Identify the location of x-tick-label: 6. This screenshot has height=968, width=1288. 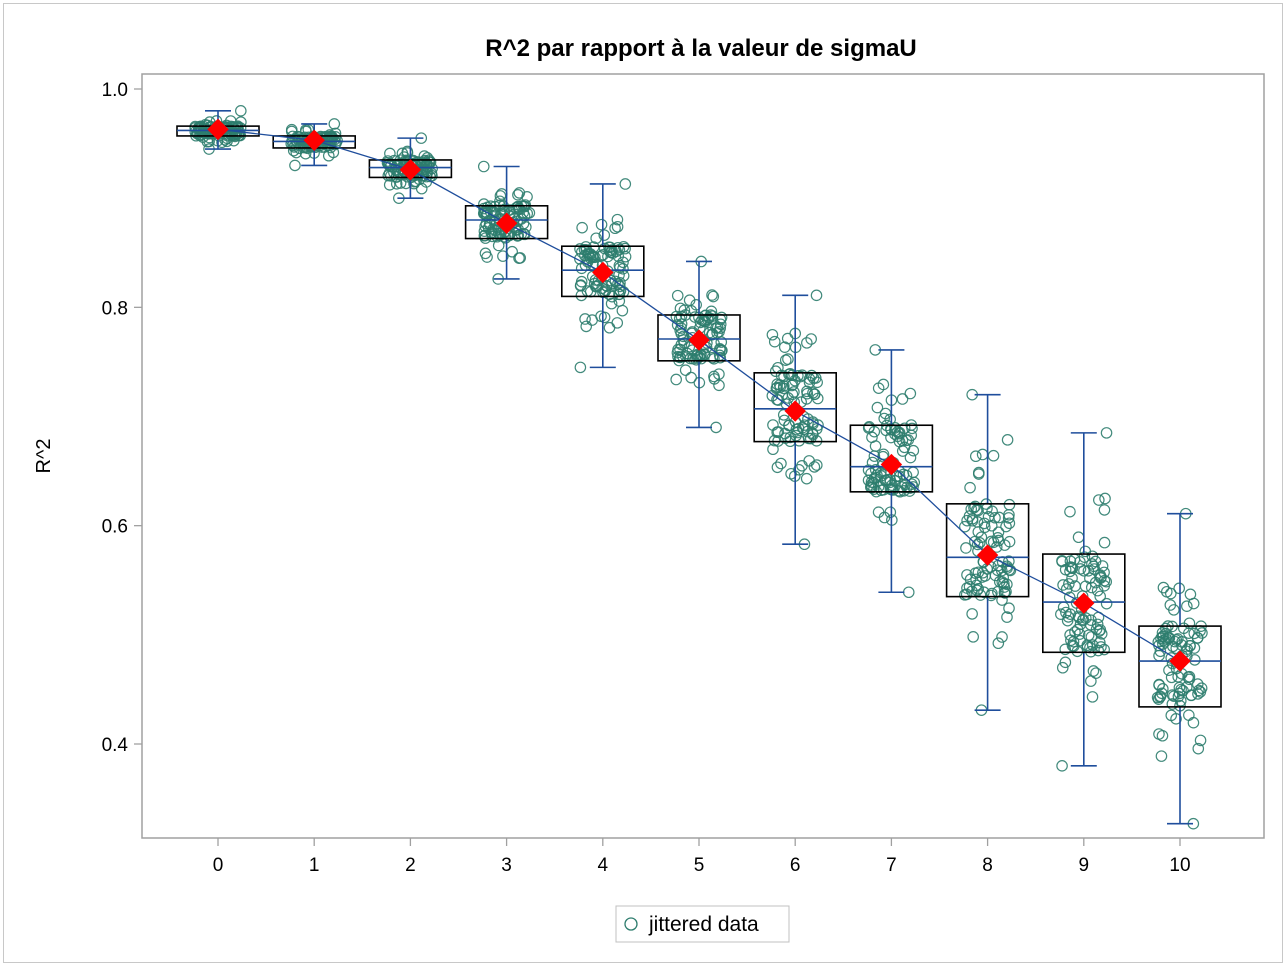
(795, 865).